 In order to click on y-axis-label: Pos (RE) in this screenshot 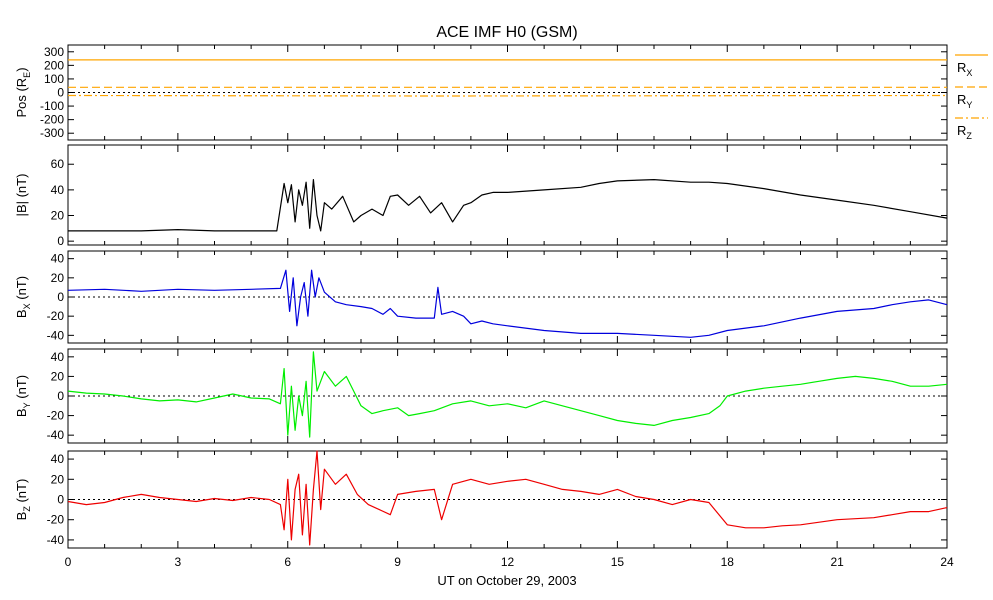, I will do `click(23, 92)`.